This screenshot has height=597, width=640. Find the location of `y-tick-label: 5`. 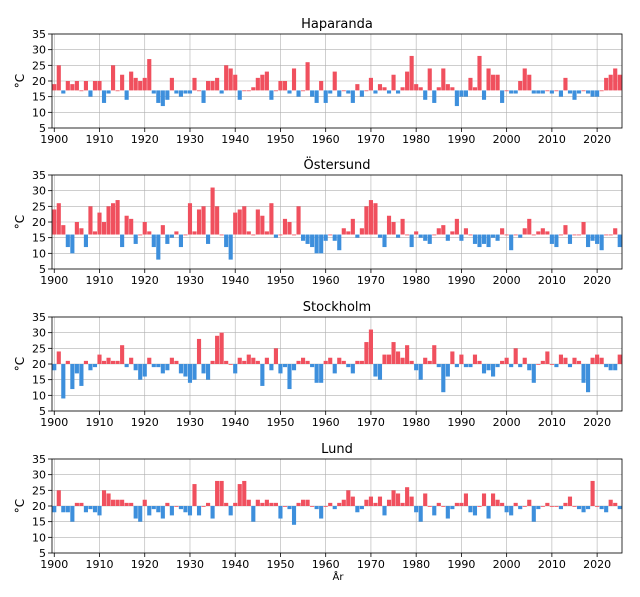

y-tick-label: 5 is located at coordinates (42, 128).